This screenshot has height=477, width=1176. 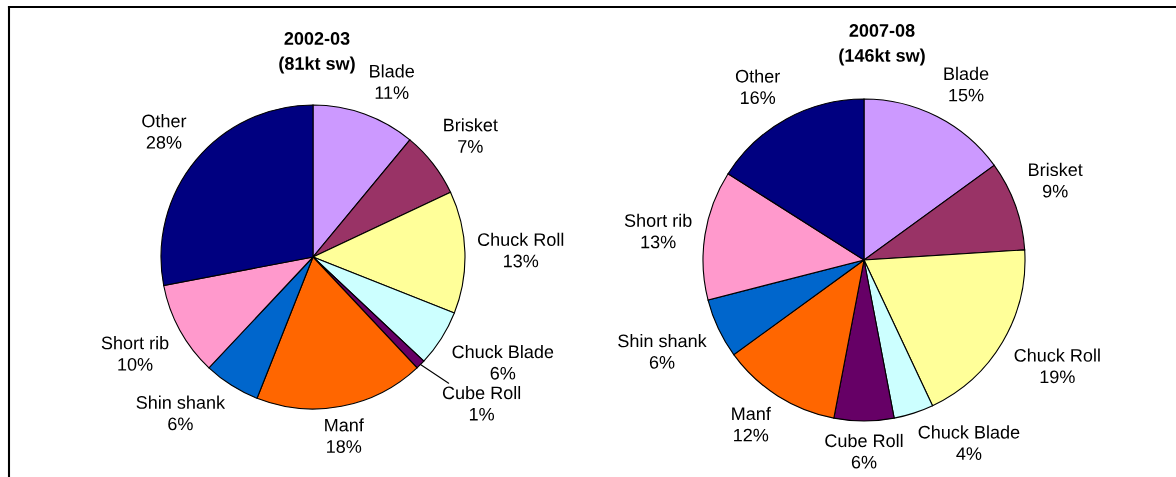 I want to click on chart-subtitle: (146kt sw), so click(x=882, y=57).